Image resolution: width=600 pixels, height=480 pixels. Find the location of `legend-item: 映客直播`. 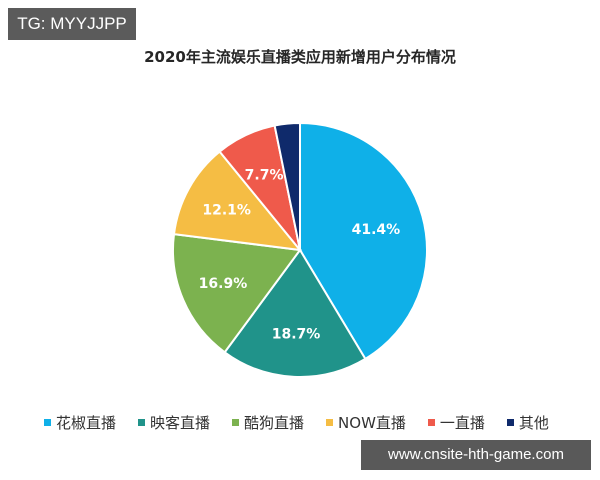

legend-item: 映客直播 is located at coordinates (174, 422).